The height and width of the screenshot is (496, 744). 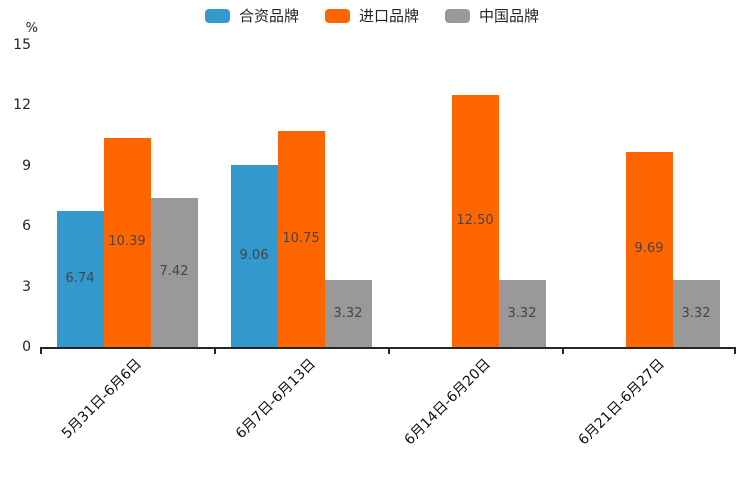 I want to click on bar-value-label: 10.39, so click(x=127, y=242).